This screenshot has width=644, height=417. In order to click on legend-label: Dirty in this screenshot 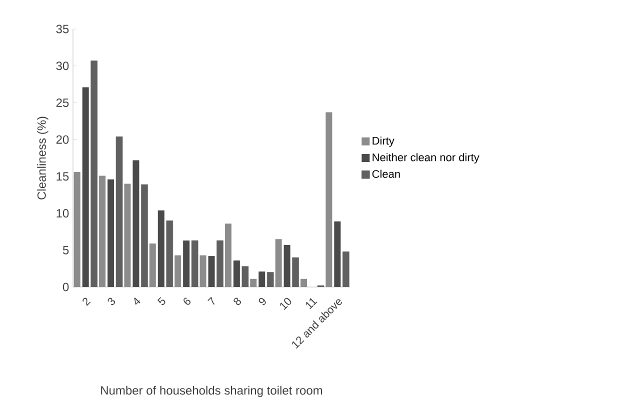, I will do `click(383, 141)`.